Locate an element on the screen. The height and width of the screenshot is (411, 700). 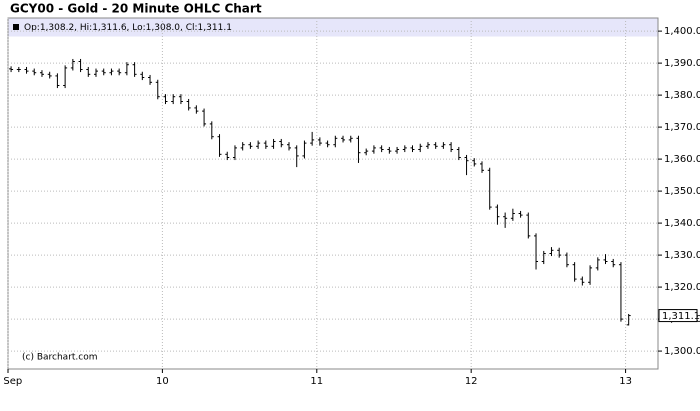
info-bar is located at coordinates (333, 27).